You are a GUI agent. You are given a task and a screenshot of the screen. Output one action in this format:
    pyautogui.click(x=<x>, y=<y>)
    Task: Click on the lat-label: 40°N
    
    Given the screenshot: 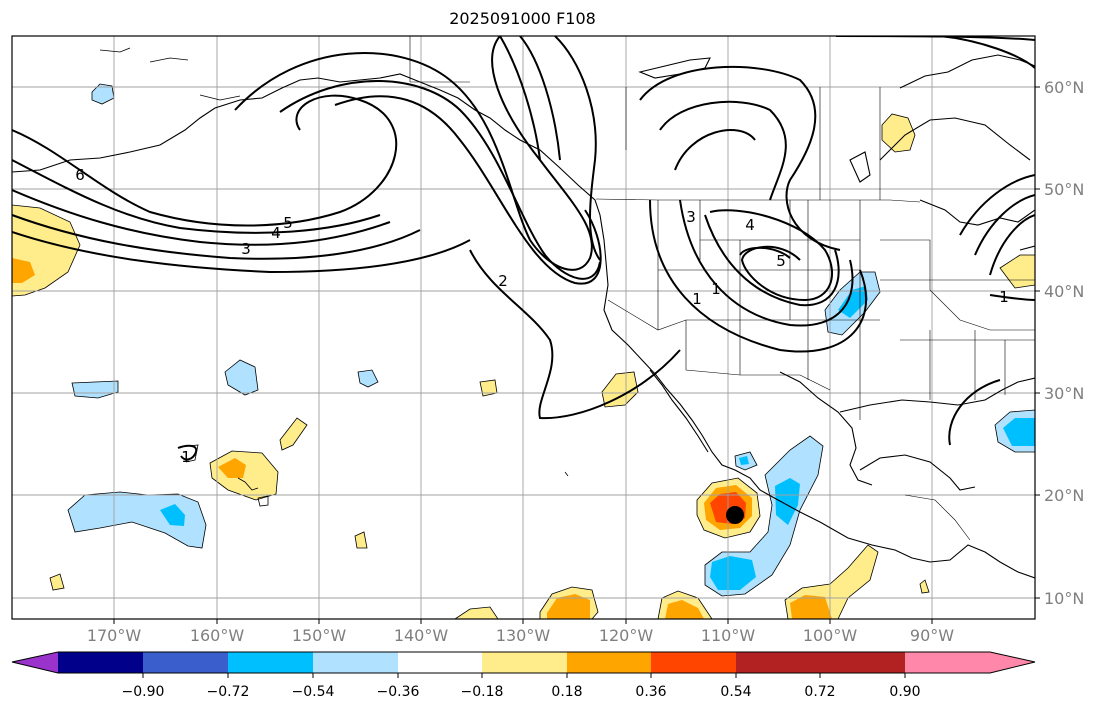 What is the action you would take?
    pyautogui.click(x=1064, y=291)
    